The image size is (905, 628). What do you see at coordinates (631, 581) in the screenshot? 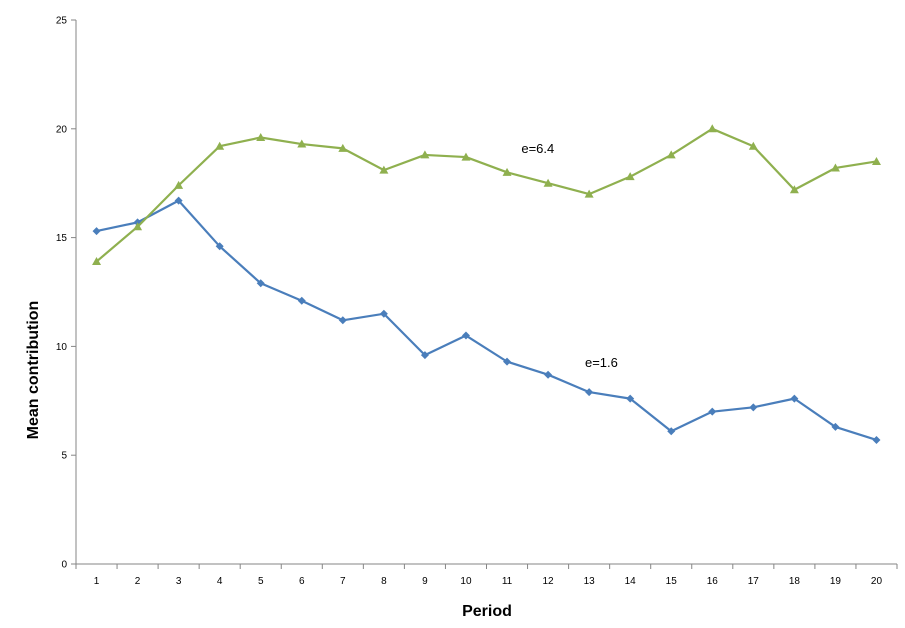
I see `x-tick-label: 14` at bounding box center [631, 581].